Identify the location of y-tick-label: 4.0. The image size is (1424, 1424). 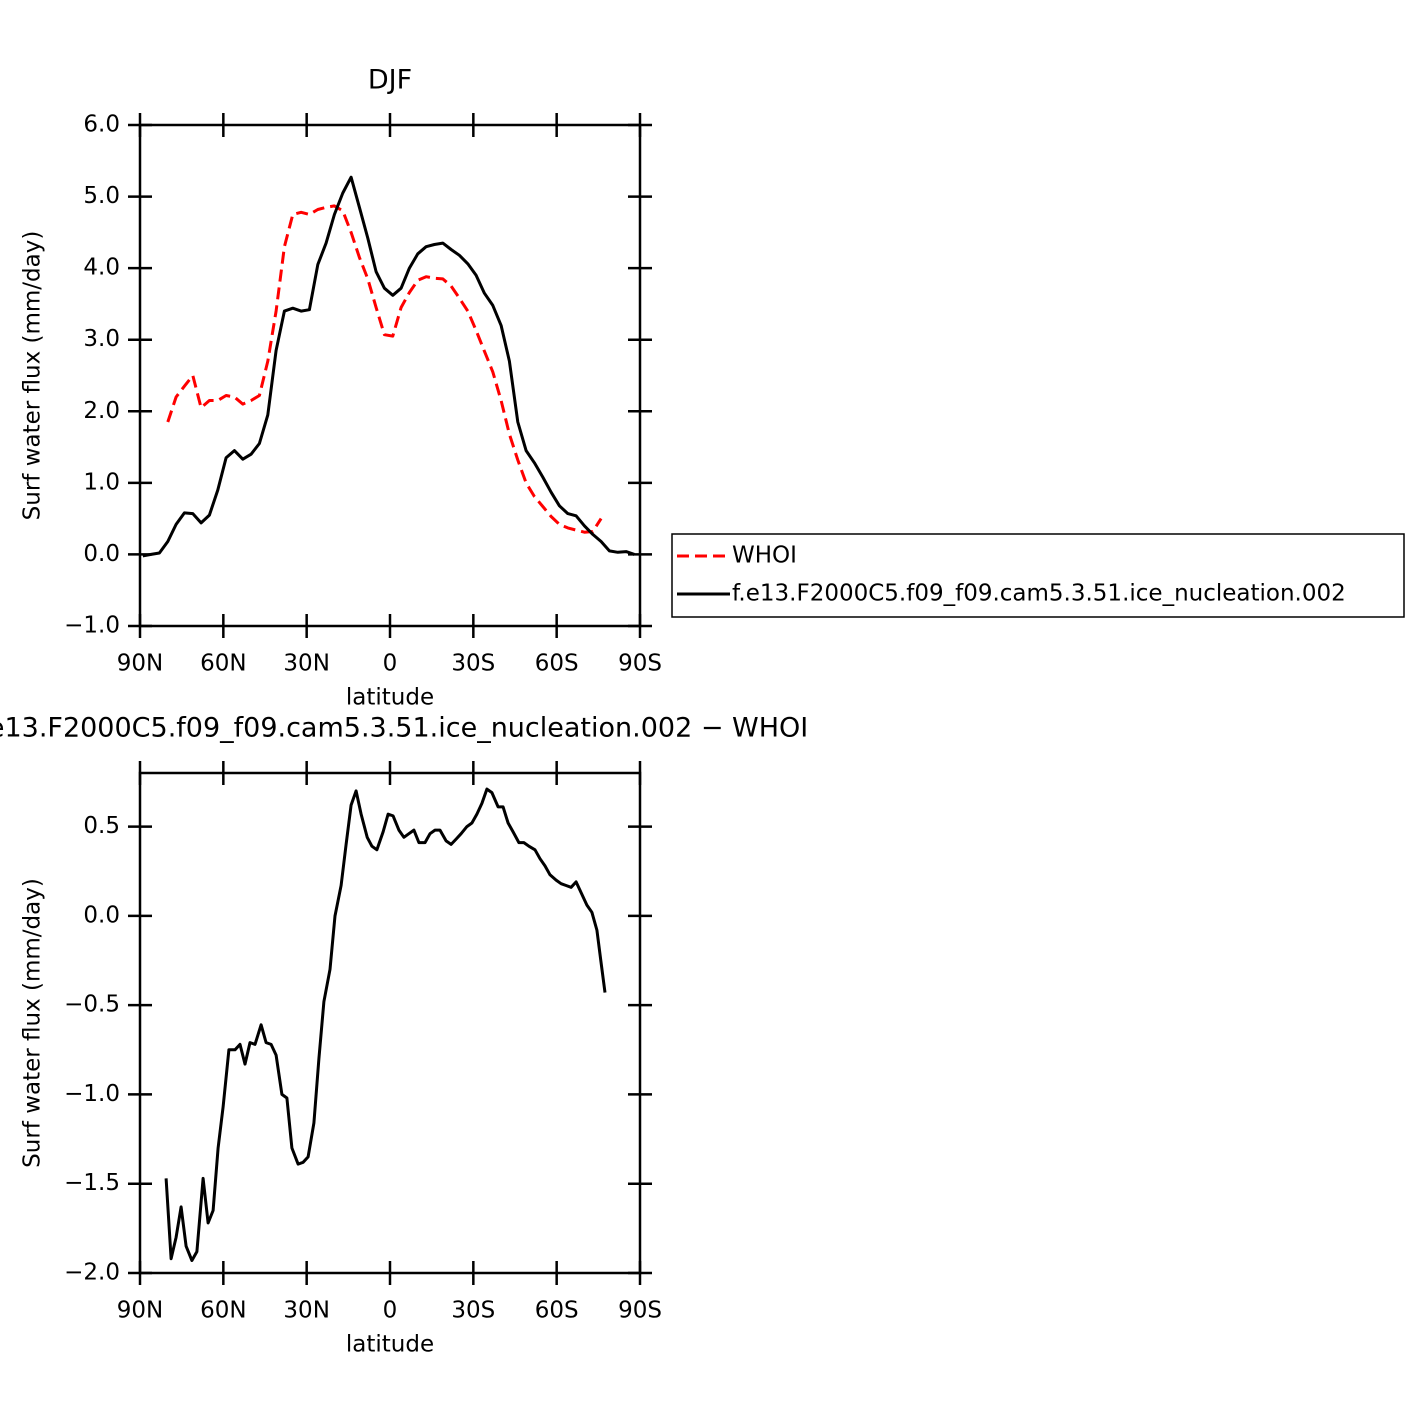
(101, 268).